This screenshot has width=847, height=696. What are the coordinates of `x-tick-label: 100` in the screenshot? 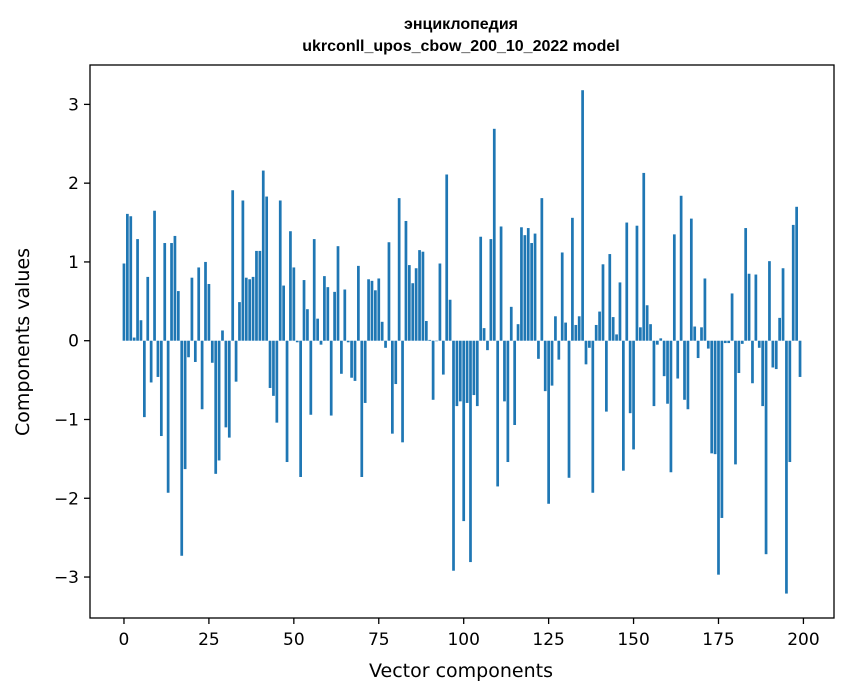 It's located at (463, 640).